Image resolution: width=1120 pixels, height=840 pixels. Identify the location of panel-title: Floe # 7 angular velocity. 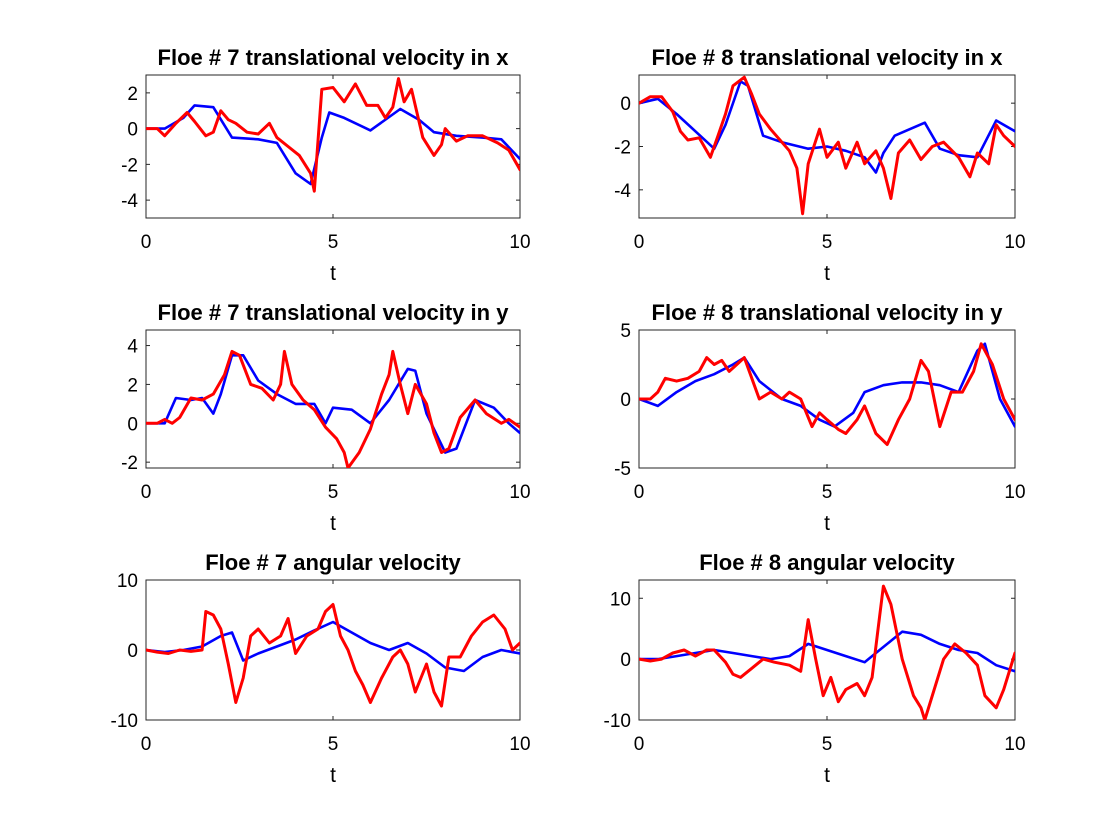
(333, 562).